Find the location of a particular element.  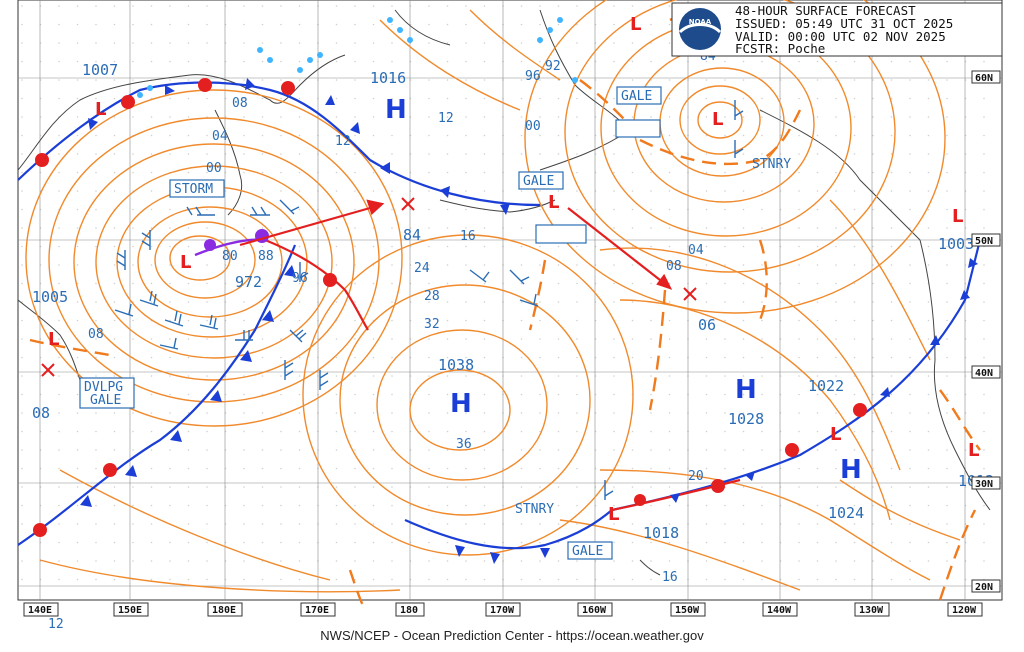

lat-label: 50N is located at coordinates (984, 241).